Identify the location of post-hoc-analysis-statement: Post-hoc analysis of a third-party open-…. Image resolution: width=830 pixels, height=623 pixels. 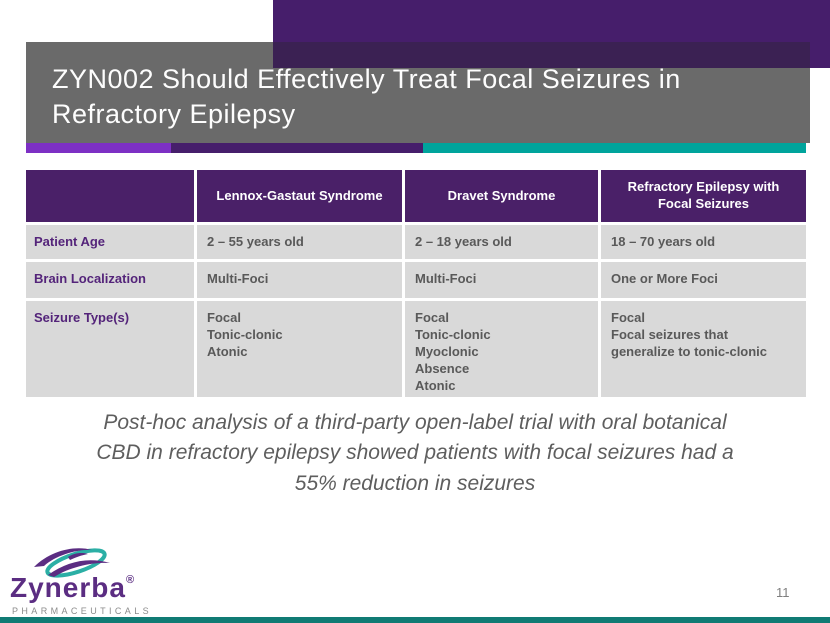
(415, 453).